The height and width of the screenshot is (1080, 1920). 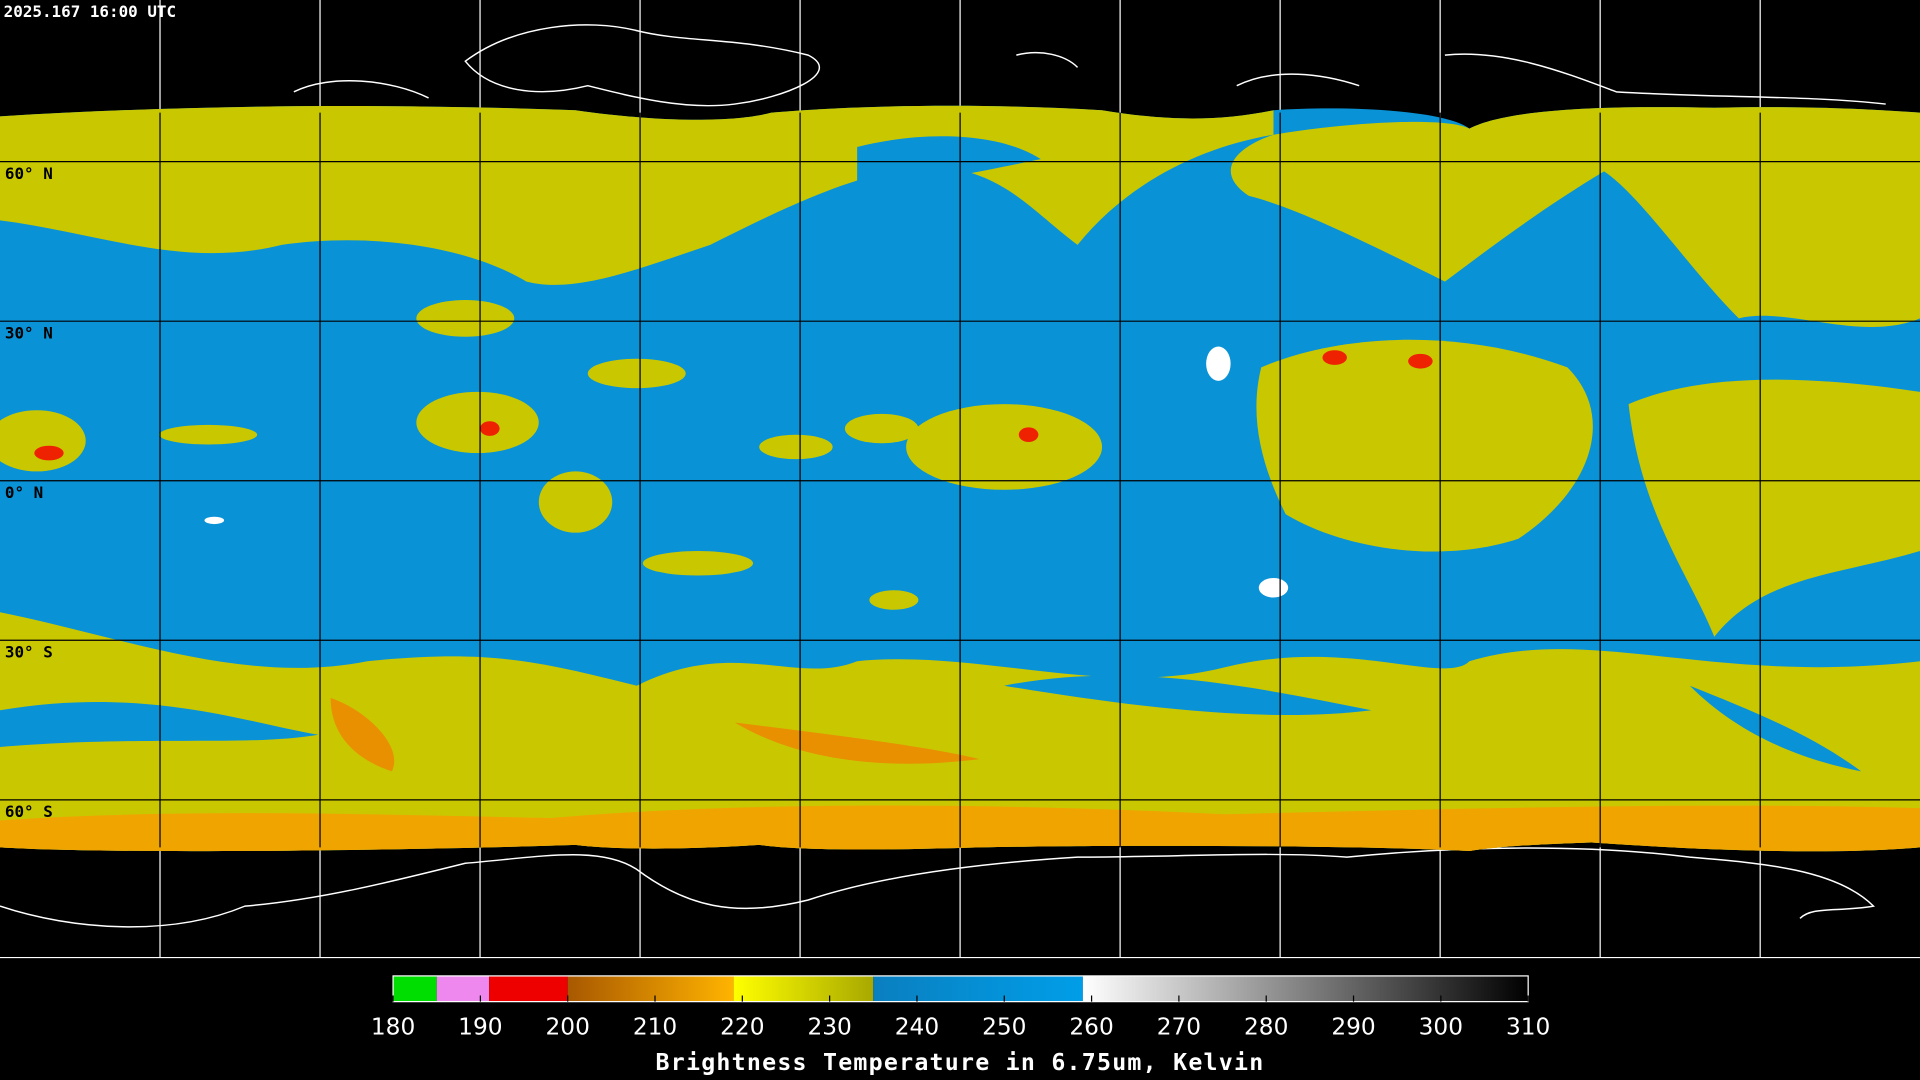 What do you see at coordinates (393, 1027) in the screenshot?
I see `colorbar-tick-label: 180` at bounding box center [393, 1027].